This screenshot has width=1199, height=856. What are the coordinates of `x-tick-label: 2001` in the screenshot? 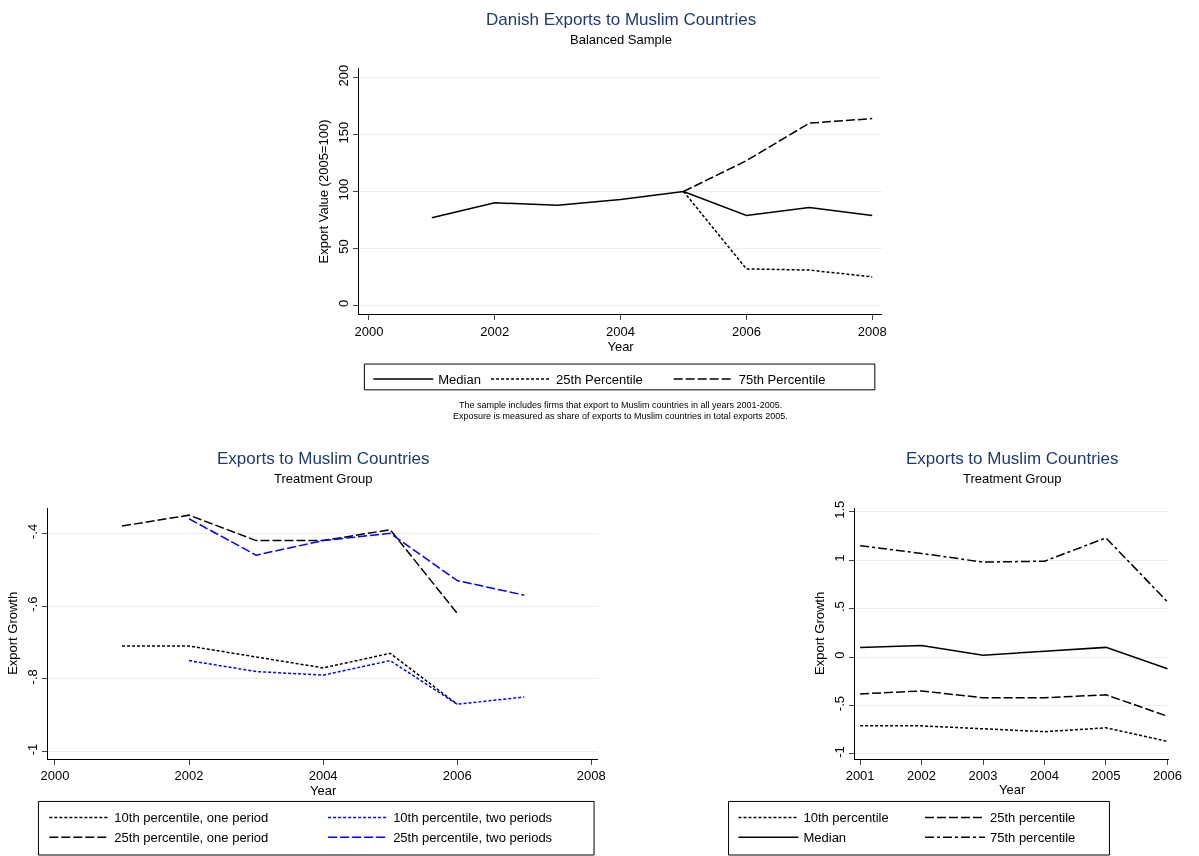 It's located at (860, 776).